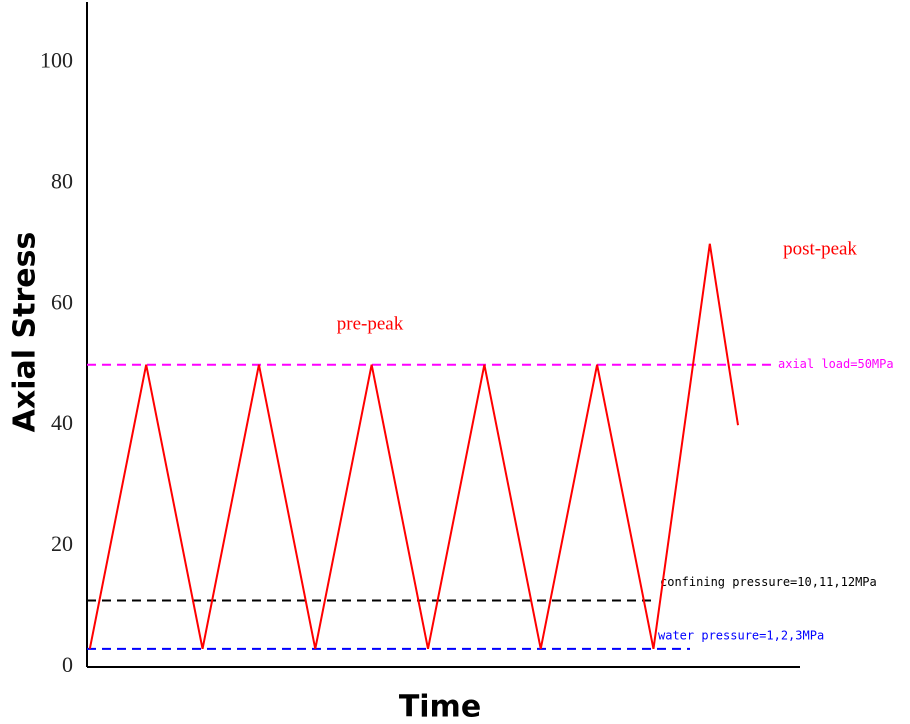 The image size is (910, 724). What do you see at coordinates (62, 422) in the screenshot?
I see `y-tick-label: 40` at bounding box center [62, 422].